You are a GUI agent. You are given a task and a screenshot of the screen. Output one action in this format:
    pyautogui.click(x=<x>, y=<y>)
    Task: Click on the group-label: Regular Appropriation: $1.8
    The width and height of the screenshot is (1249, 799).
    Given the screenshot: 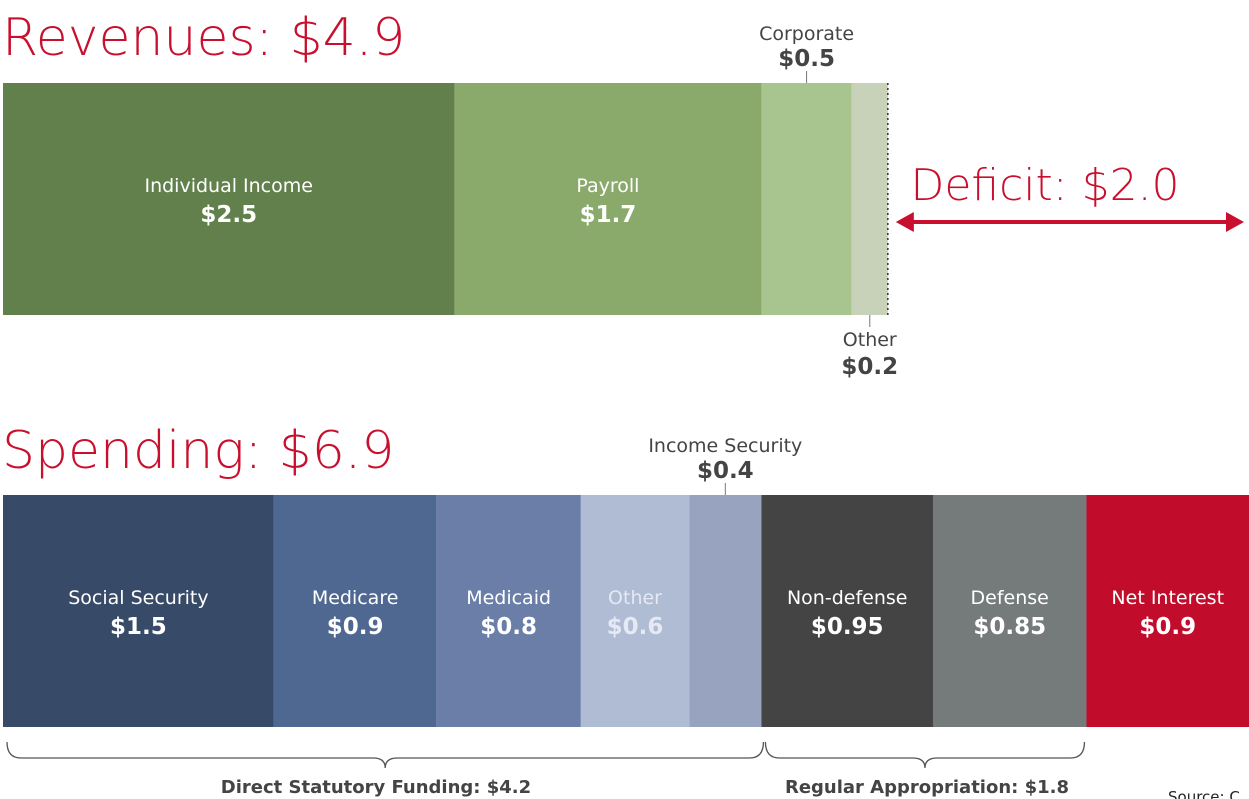 What is the action you would take?
    pyautogui.click(x=927, y=787)
    